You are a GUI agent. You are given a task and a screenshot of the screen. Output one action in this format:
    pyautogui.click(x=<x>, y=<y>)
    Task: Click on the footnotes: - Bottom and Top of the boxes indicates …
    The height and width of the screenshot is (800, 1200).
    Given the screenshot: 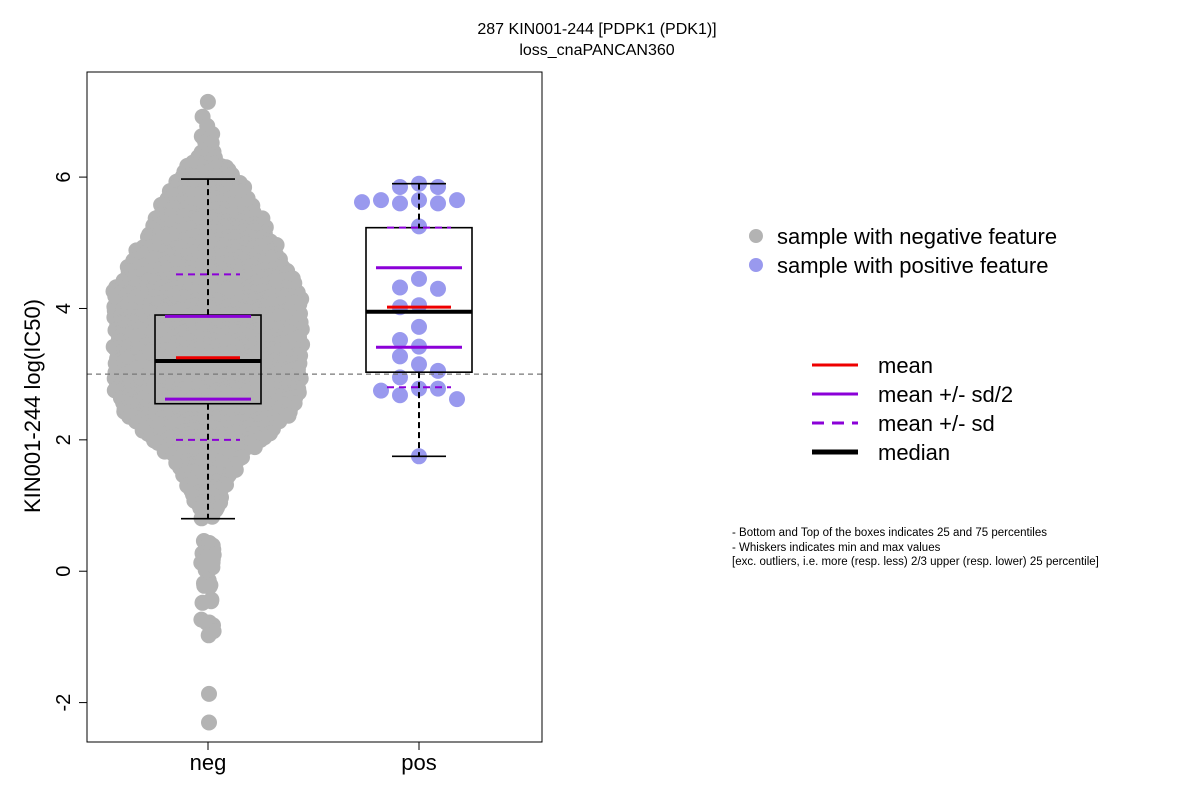 What is the action you would take?
    pyautogui.click(x=915, y=547)
    